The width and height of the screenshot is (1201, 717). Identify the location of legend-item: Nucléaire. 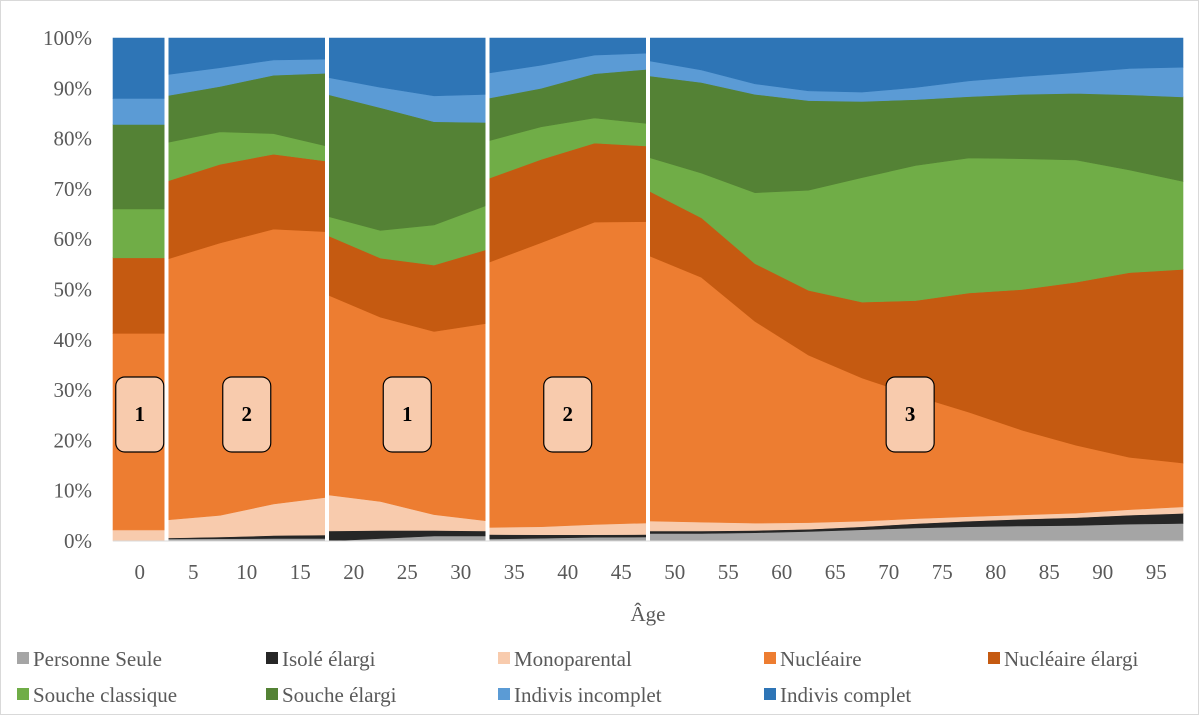
(813, 659).